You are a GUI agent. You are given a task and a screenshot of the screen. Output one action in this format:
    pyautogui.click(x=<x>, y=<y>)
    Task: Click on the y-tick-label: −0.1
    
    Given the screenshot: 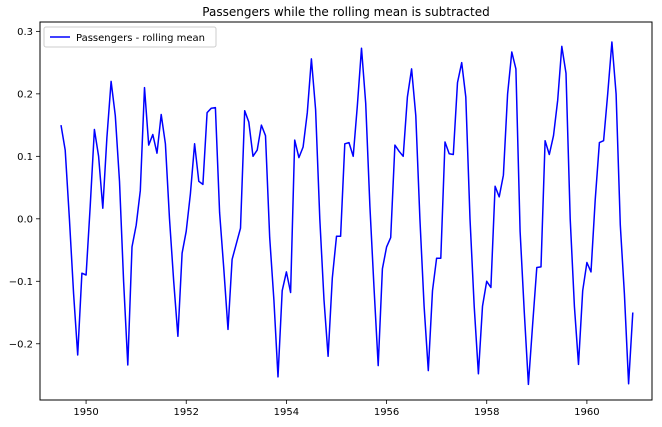 What is the action you would take?
    pyautogui.click(x=21, y=282)
    